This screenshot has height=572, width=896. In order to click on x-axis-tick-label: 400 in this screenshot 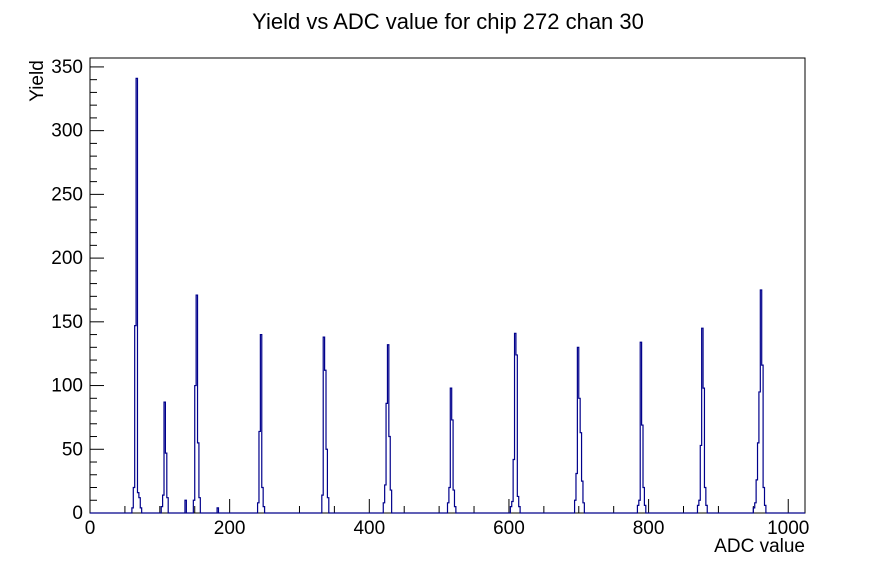, I will do `click(369, 528)`.